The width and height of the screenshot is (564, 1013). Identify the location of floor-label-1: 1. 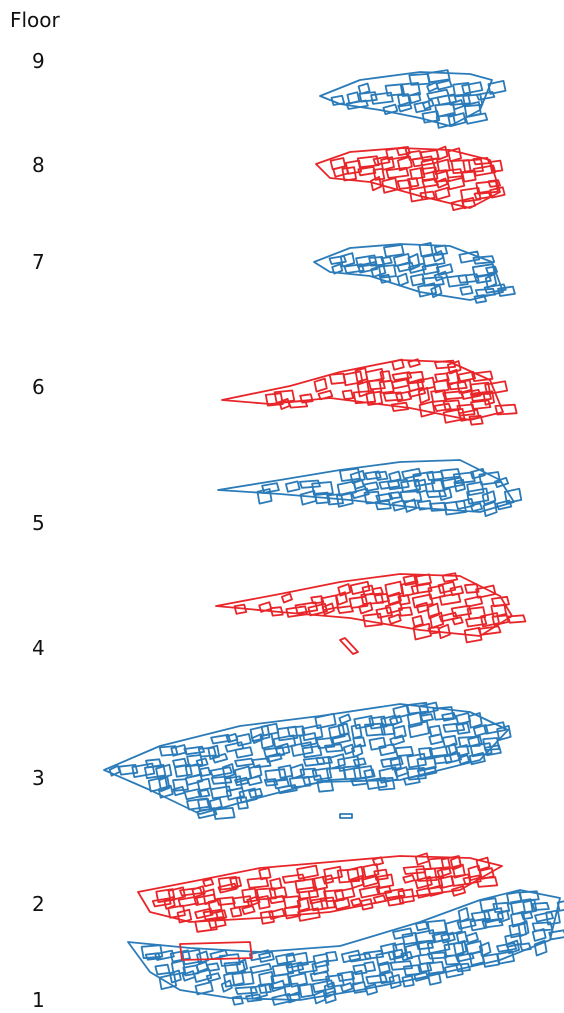
(38, 1000).